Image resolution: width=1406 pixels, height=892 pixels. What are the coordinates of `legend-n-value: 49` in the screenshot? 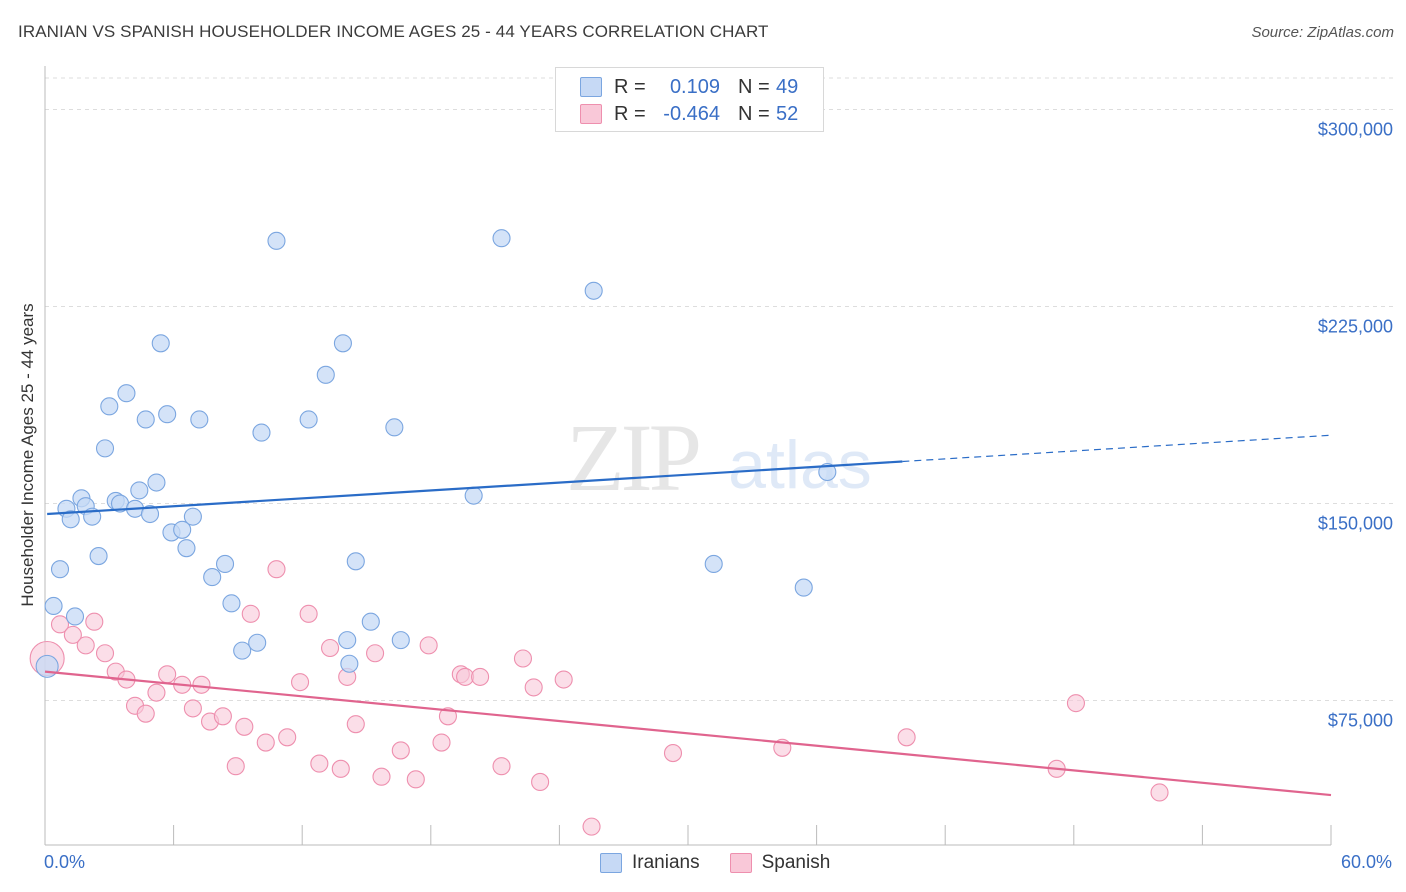 It's located at (787, 86).